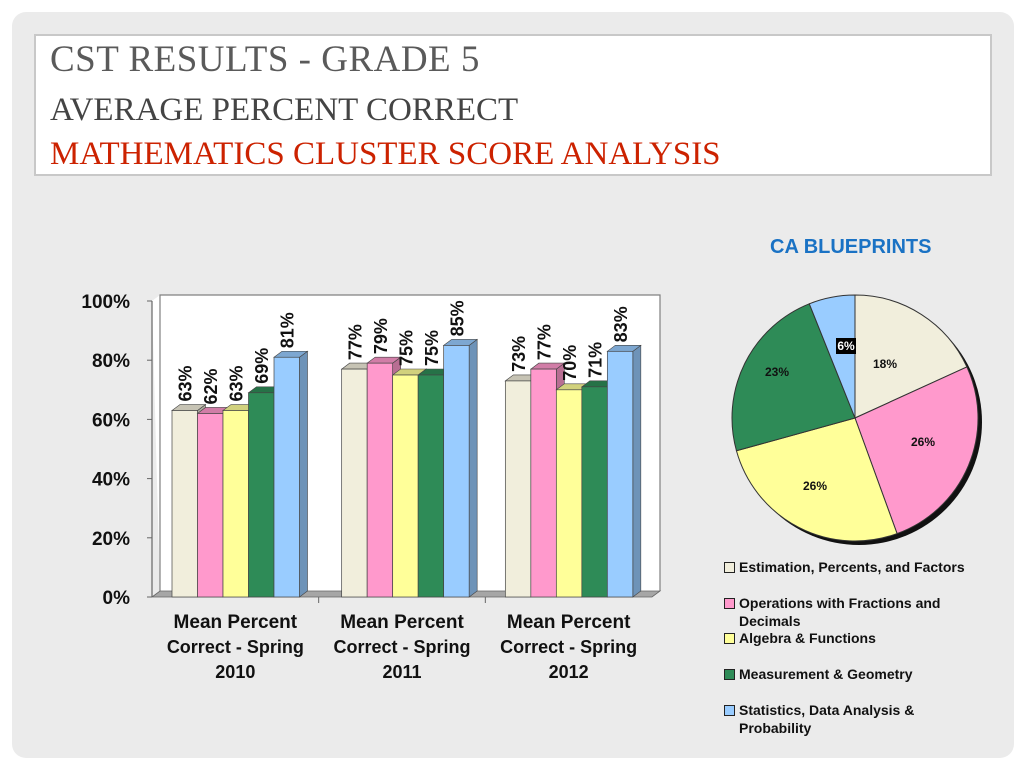  What do you see at coordinates (457, 318) in the screenshot?
I see `bar-data-label: 85%` at bounding box center [457, 318].